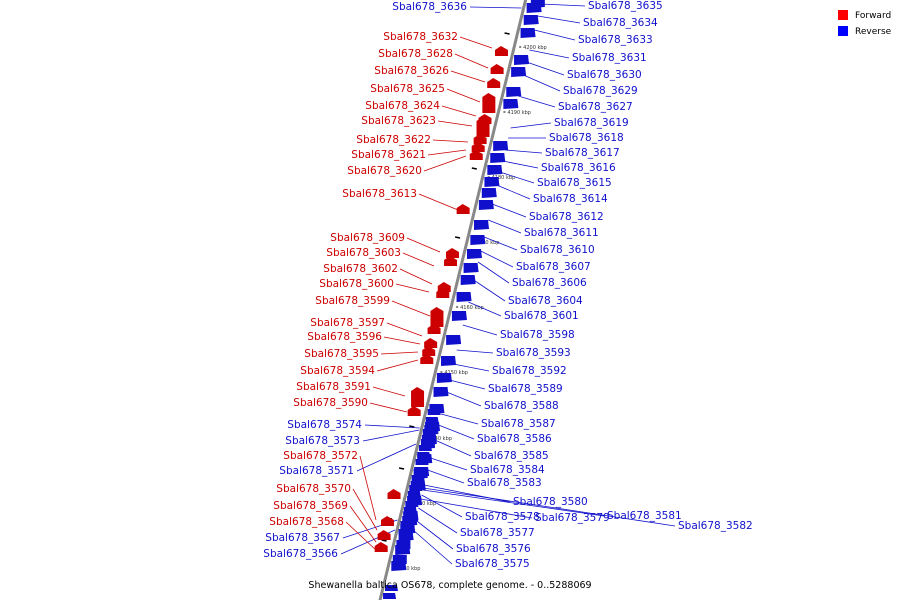 Image resolution: width=900 pixels, height=600 pixels. Describe the element at coordinates (549, 283) in the screenshot. I see `gene-label-reverse: Sbal678_3606` at that location.